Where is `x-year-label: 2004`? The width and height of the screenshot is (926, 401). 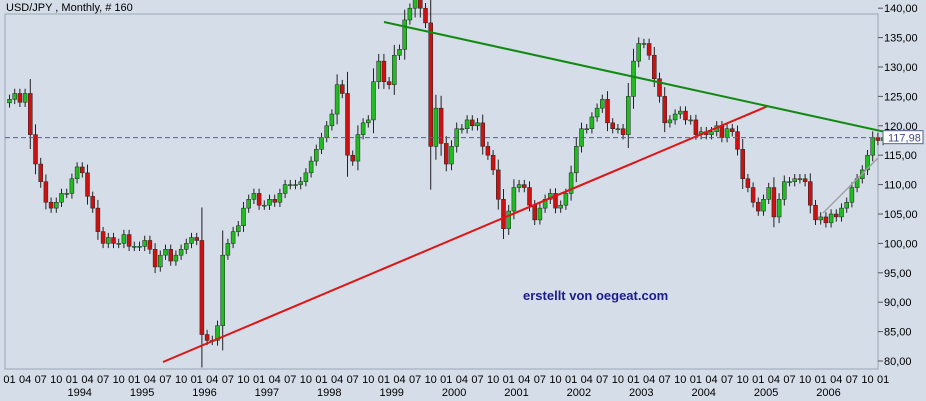 x-year-label: 2004 is located at coordinates (703, 393).